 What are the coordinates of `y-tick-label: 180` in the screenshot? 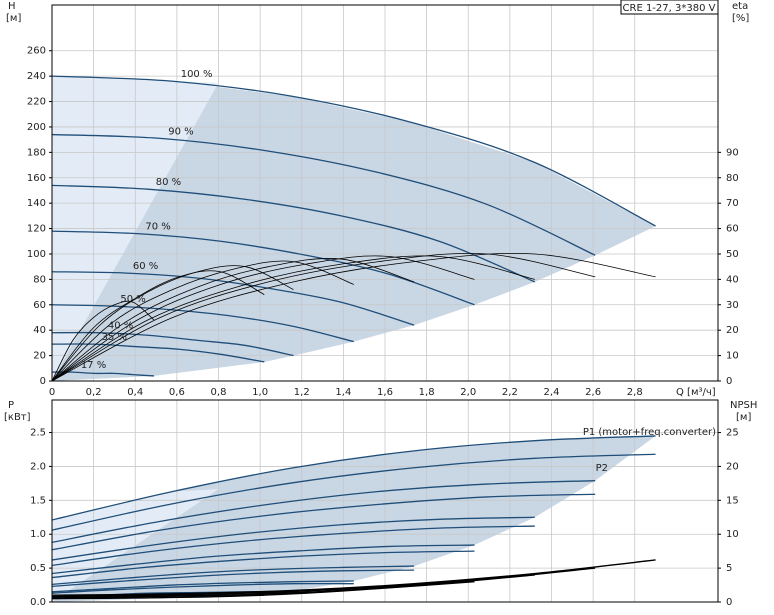 It's located at (36, 152).